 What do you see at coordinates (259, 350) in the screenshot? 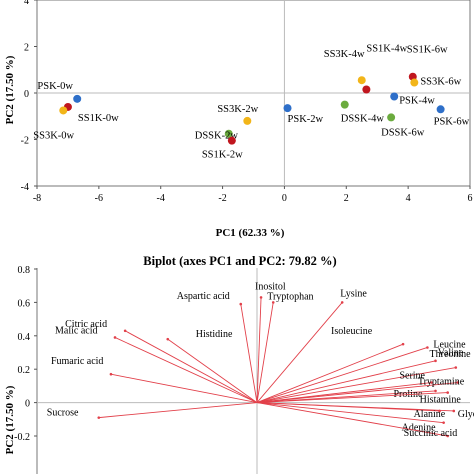
I see `biplot-vector-inositol` at bounding box center [259, 350].